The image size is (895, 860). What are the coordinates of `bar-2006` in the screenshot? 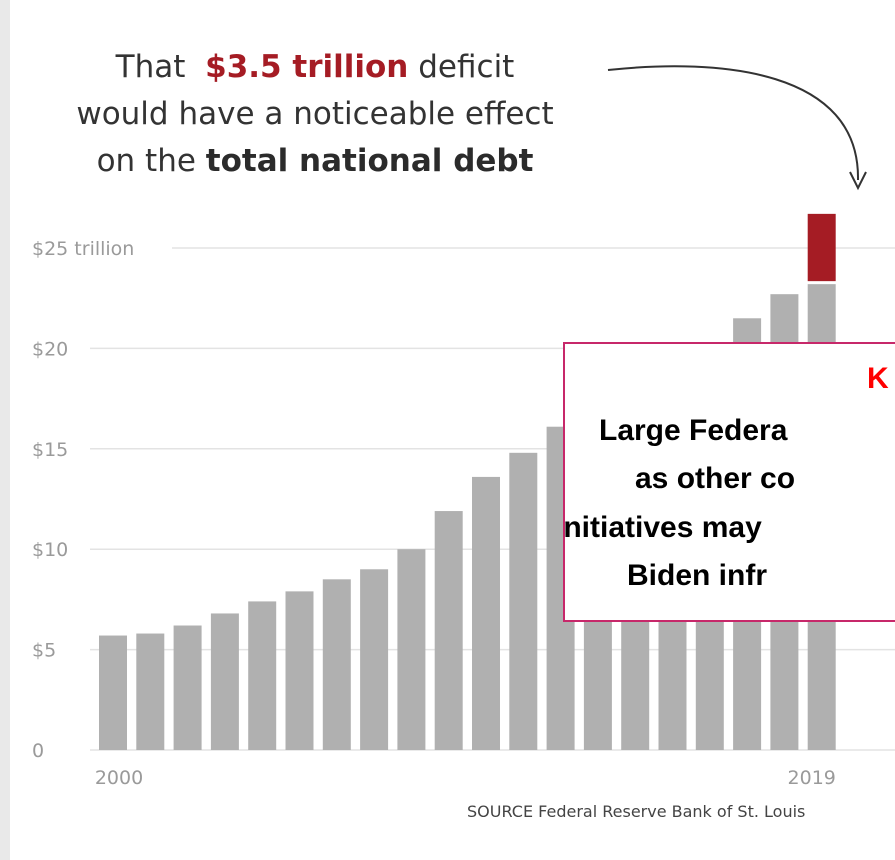 It's located at (336, 664).